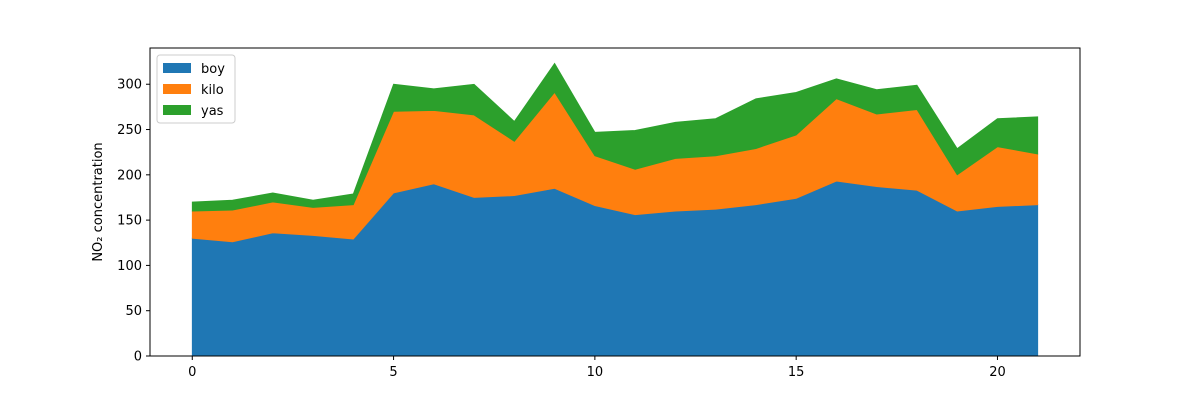 The image size is (1200, 400). What do you see at coordinates (177, 110) in the screenshot?
I see `legend-swatch-yas` at bounding box center [177, 110].